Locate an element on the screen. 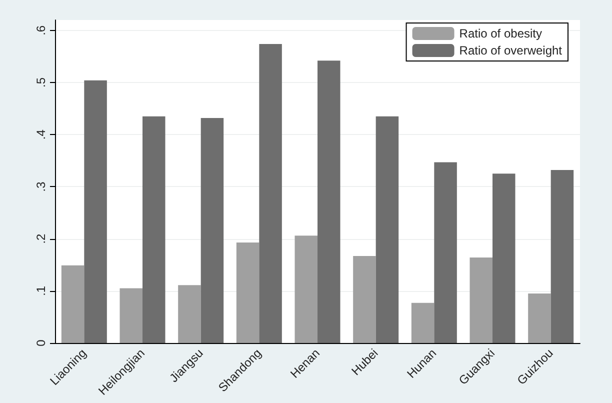 The height and width of the screenshot is (403, 612). legend-label: Ratio of overweight is located at coordinates (511, 51).